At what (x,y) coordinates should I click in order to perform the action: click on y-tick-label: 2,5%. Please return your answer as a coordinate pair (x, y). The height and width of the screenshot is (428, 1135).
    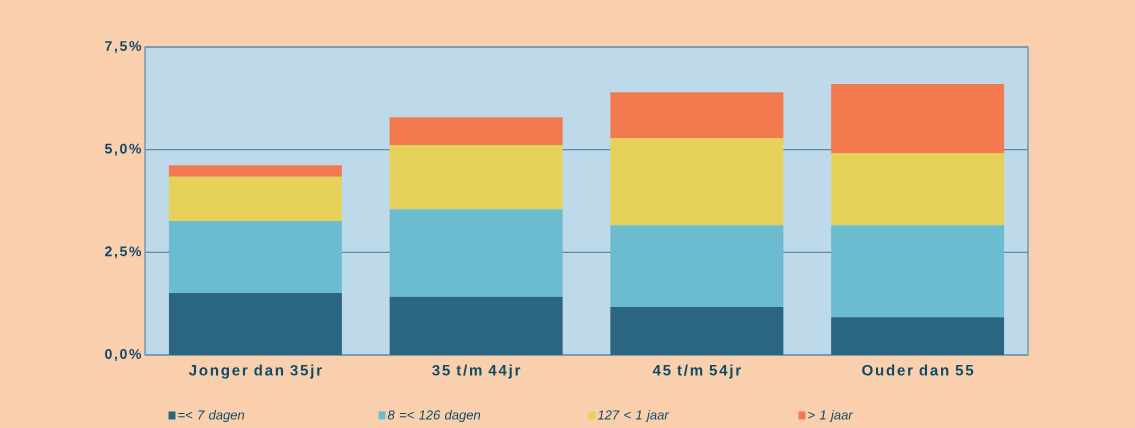
    Looking at the image, I should click on (123, 252).